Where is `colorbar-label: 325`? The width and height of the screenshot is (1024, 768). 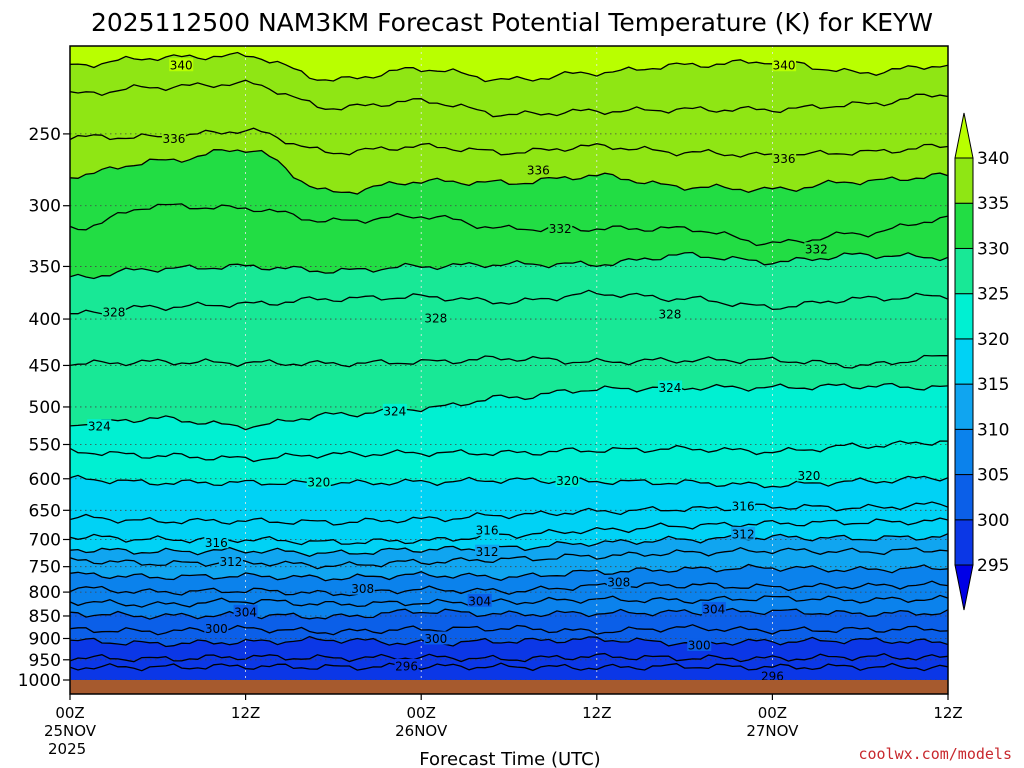
colorbar-label: 325 is located at coordinates (993, 295).